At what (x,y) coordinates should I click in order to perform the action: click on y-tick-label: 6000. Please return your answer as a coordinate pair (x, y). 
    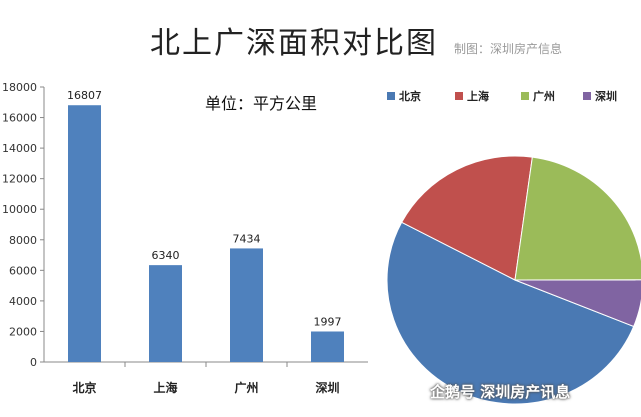
    Looking at the image, I should click on (23, 270).